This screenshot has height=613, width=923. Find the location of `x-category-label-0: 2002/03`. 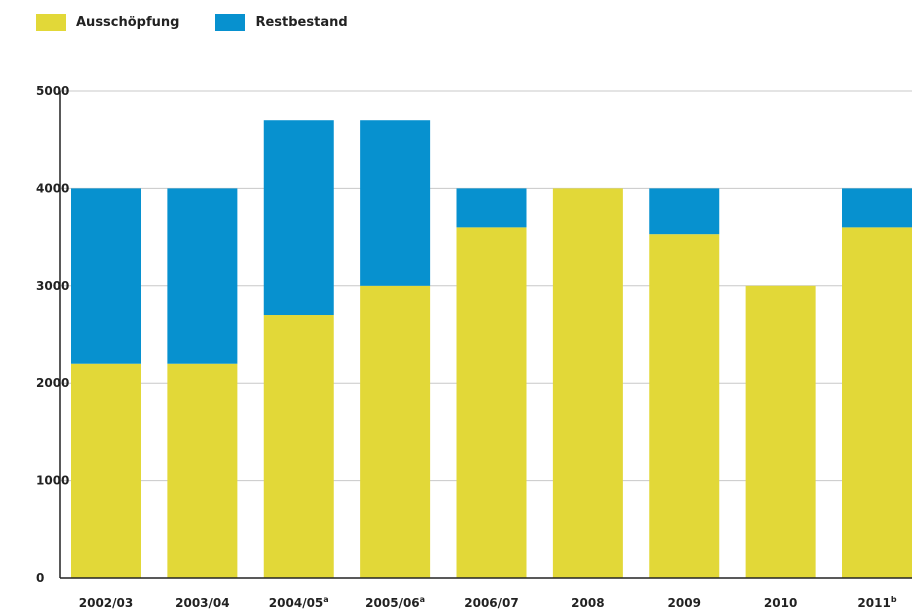

x-category-label-0: 2002/03 is located at coordinates (106, 603).